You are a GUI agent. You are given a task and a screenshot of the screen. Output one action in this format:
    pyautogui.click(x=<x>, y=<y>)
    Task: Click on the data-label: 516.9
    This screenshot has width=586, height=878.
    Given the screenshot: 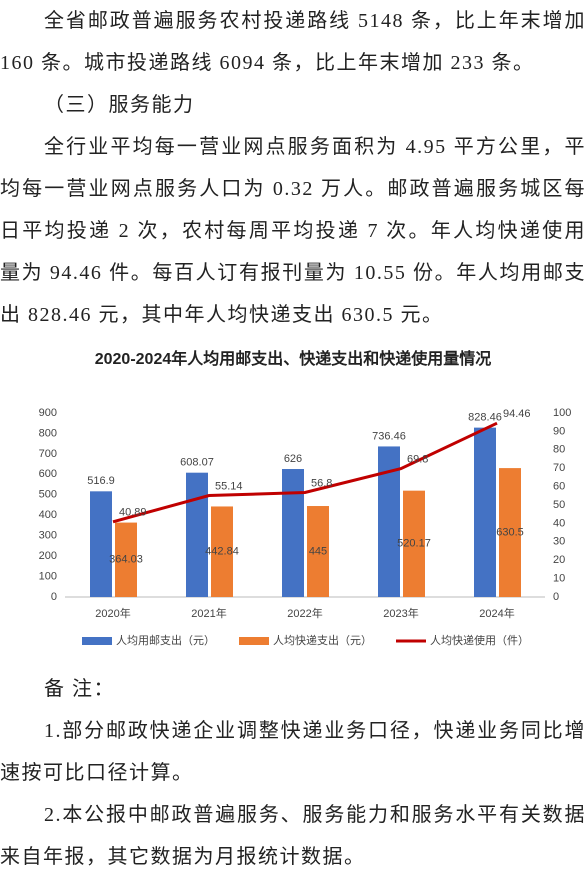 What is the action you would take?
    pyautogui.click(x=101, y=481)
    